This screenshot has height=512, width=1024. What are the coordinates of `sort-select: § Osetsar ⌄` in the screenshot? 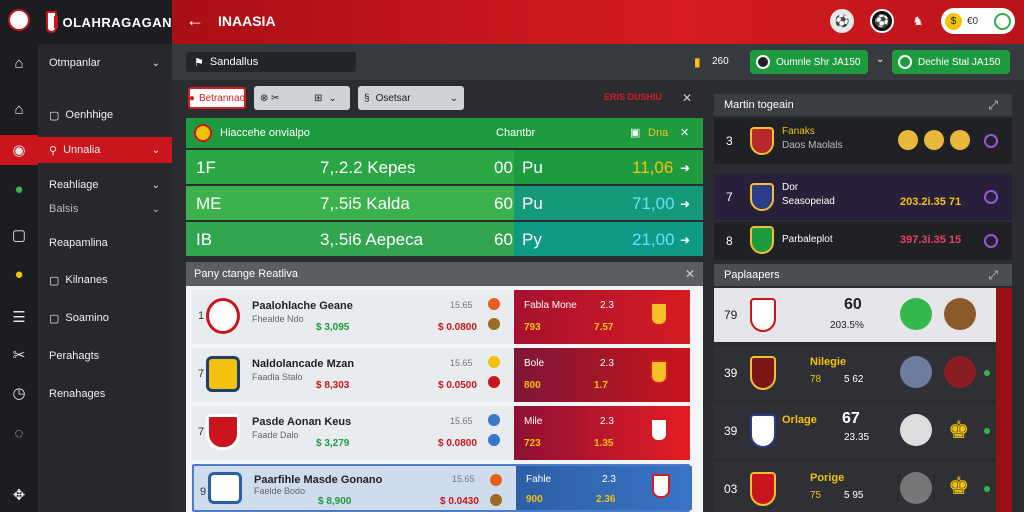 It's located at (411, 98).